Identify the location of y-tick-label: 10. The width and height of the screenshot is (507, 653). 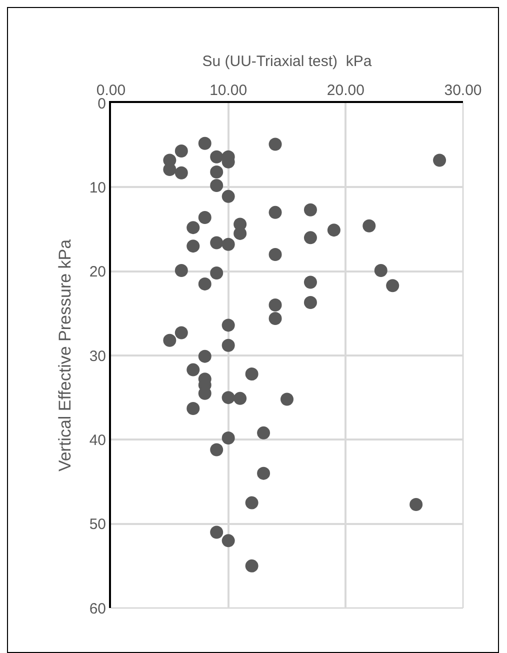
(97, 187).